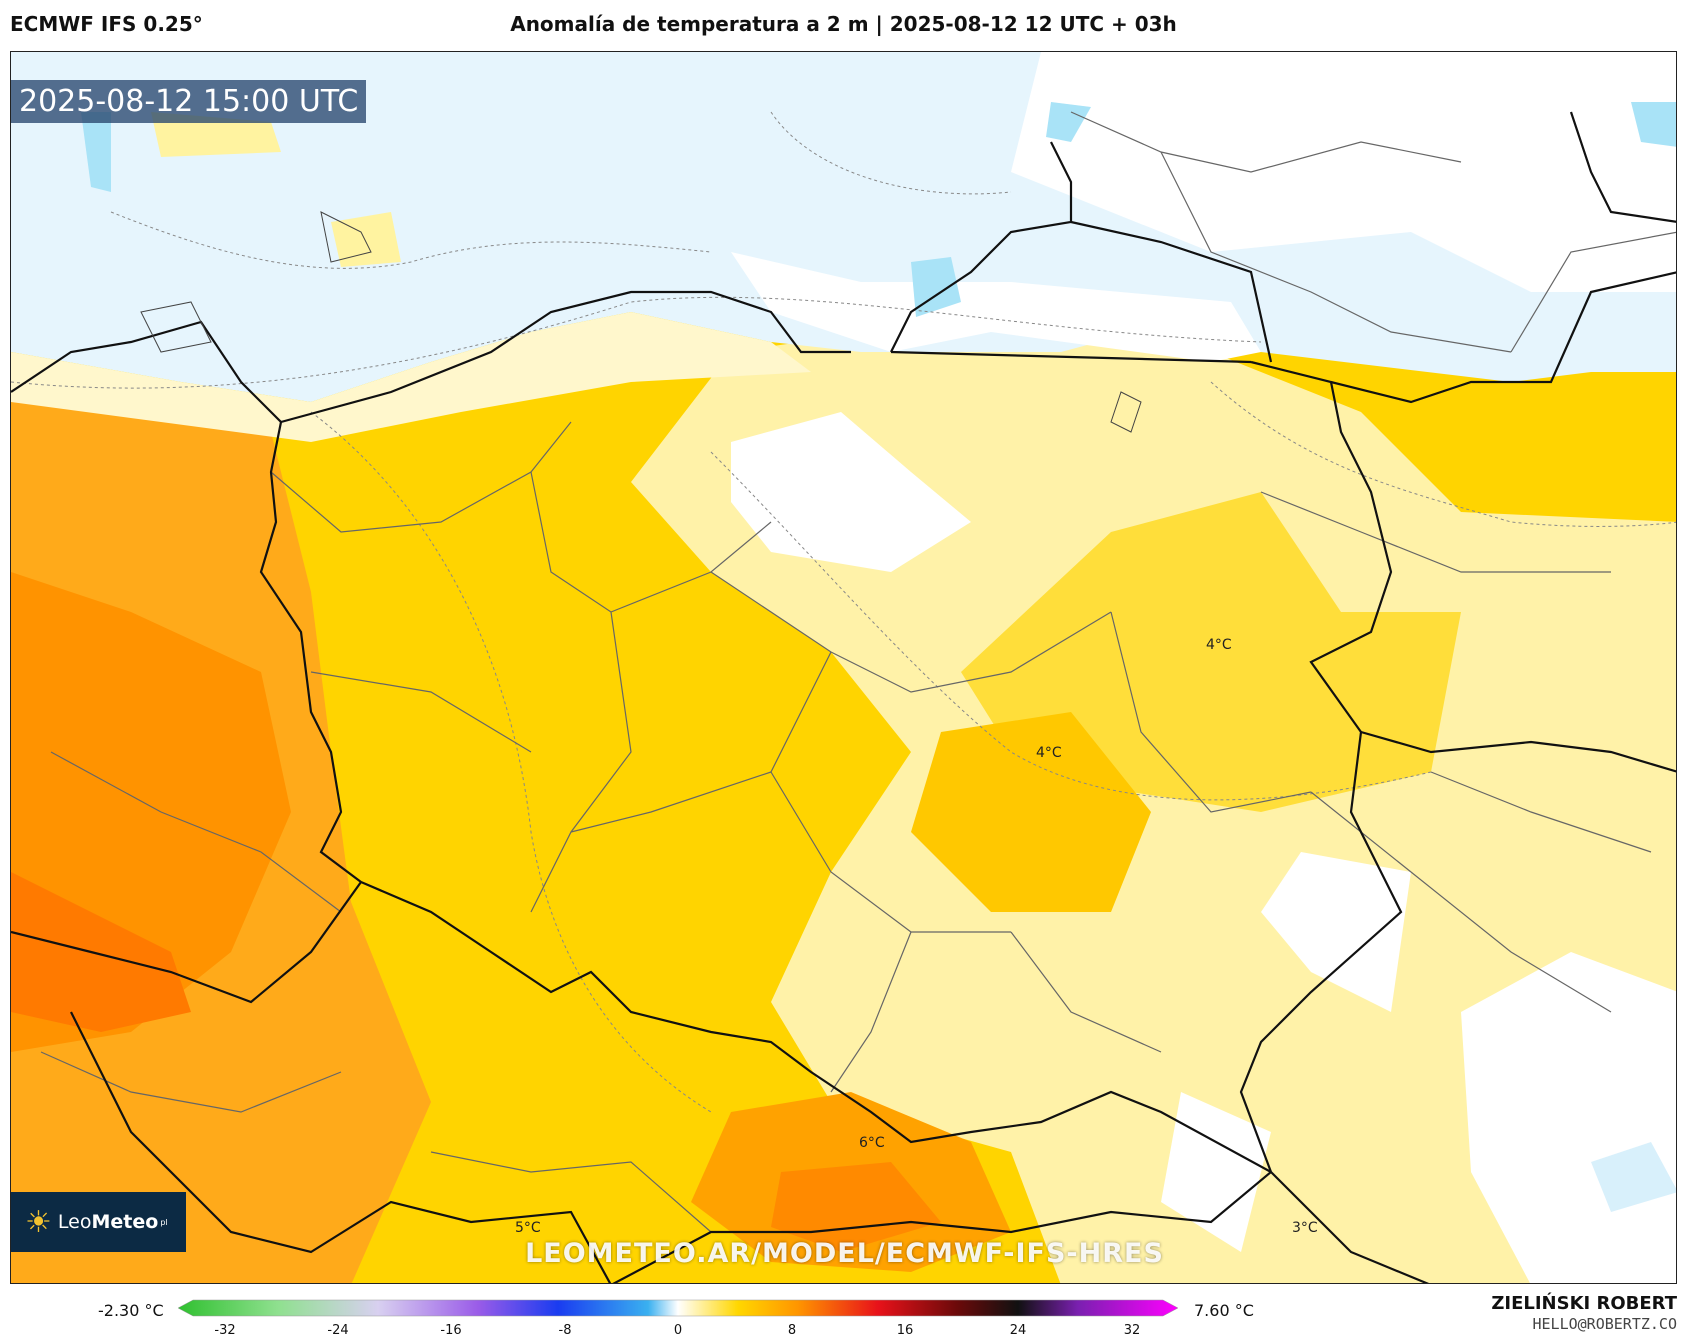  What do you see at coordinates (451, 1330) in the screenshot?
I see `colorbar-tick: -16` at bounding box center [451, 1330].